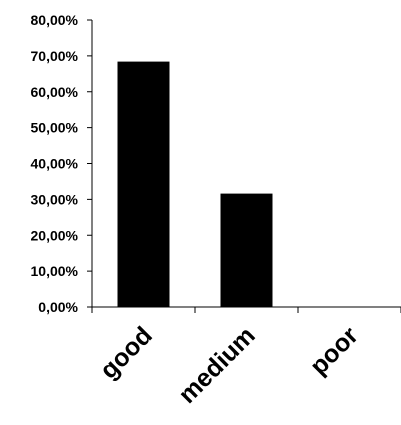 Image resolution: width=401 pixels, height=425 pixels. Describe the element at coordinates (126, 352) in the screenshot. I see `x-category-label: good` at that location.